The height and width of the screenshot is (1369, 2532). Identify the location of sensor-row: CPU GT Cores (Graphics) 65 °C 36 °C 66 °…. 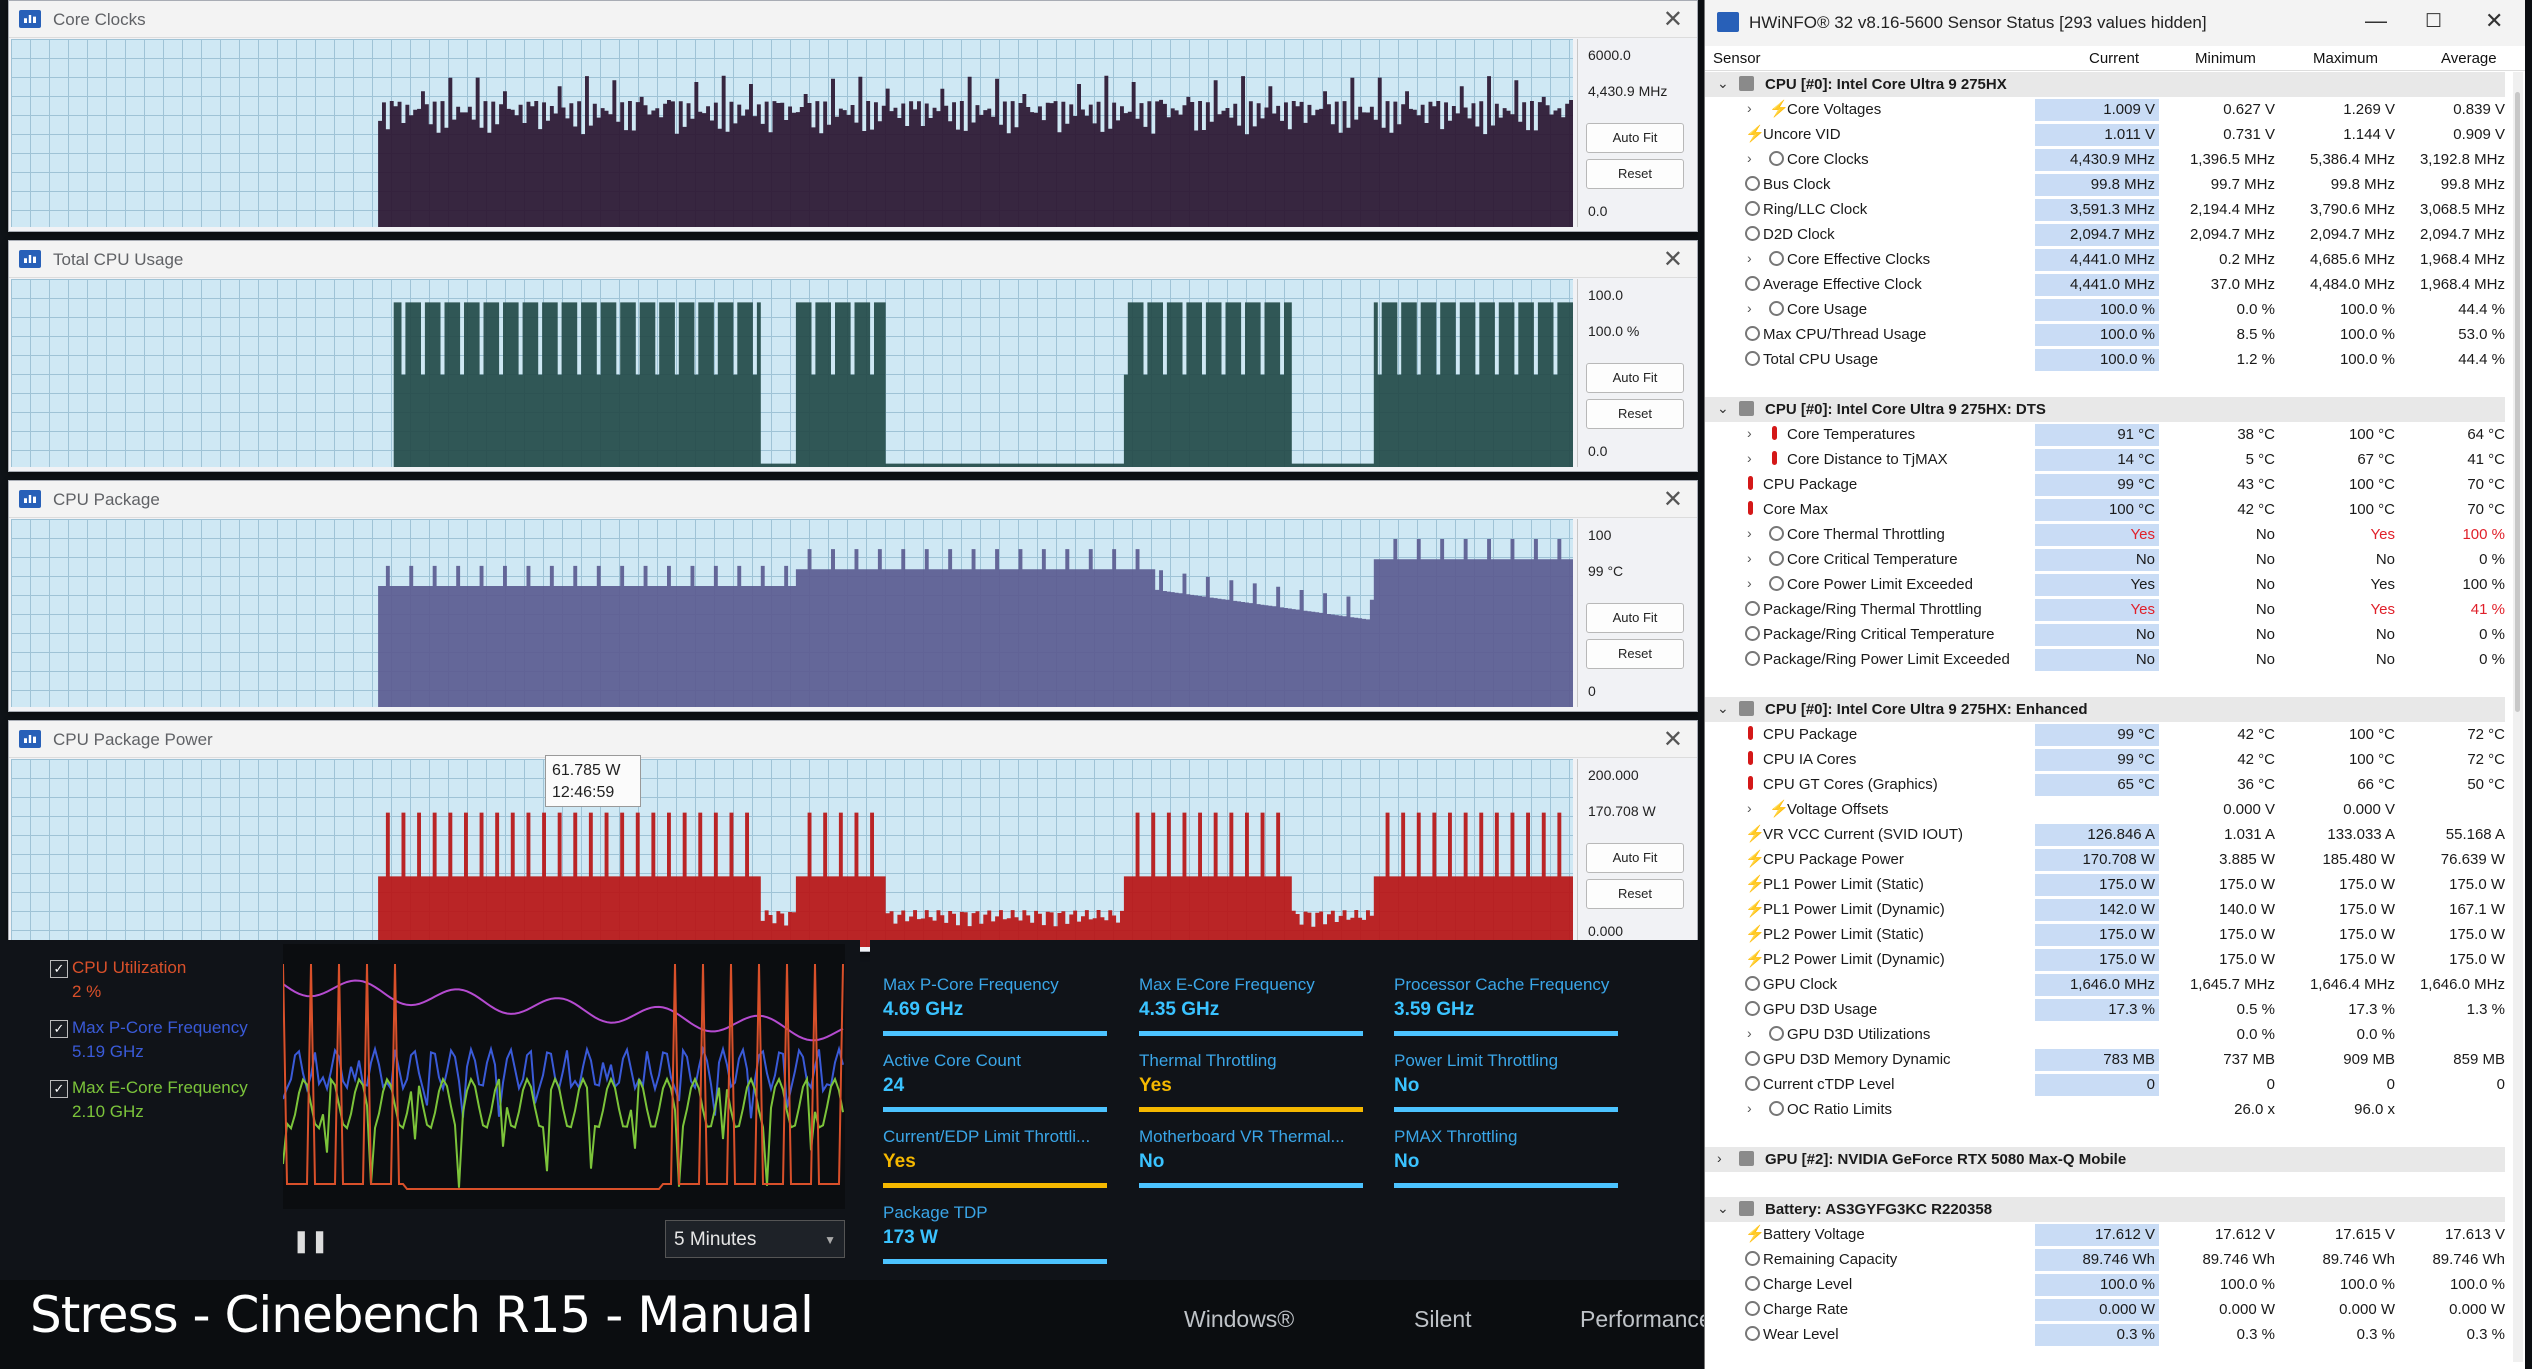
(2105, 784).